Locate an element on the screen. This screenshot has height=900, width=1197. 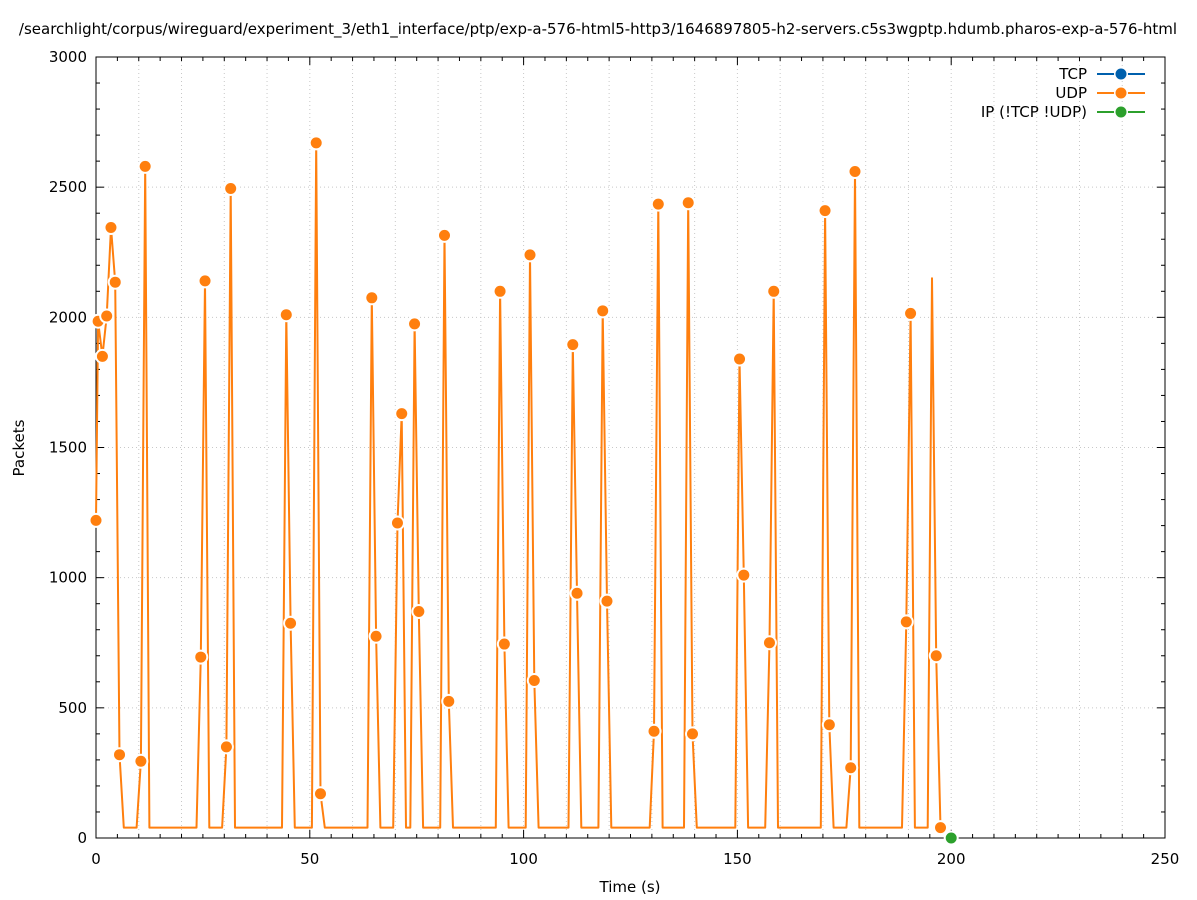
x-tick-label: 50 is located at coordinates (309, 859).